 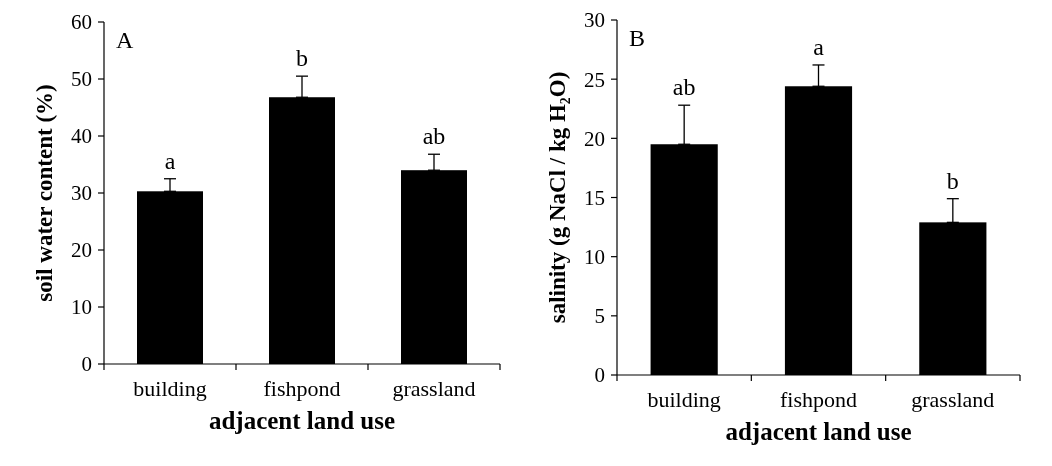 I want to click on chart-title: A, so click(x=125, y=40).